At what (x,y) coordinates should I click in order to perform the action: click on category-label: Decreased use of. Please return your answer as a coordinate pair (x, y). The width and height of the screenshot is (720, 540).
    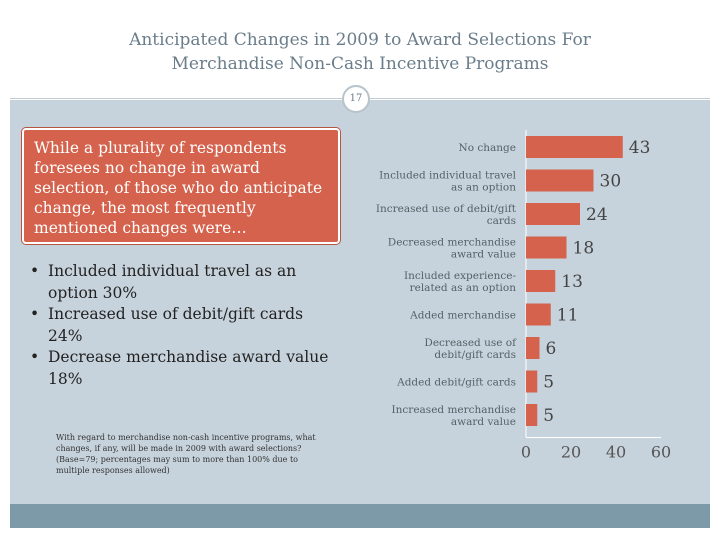
    Looking at the image, I should click on (470, 343).